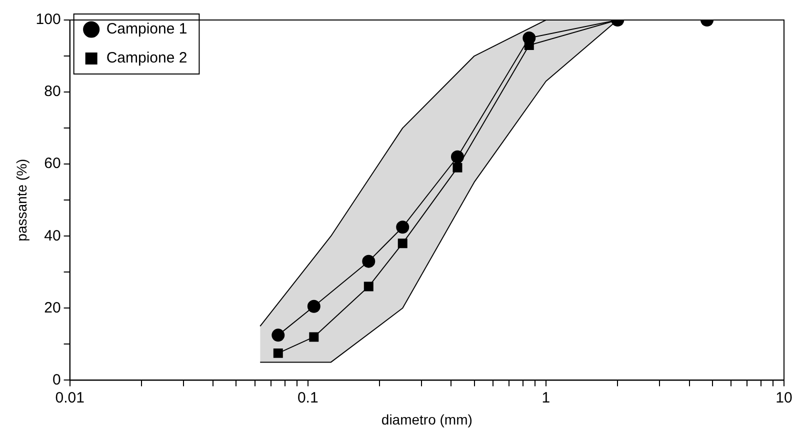  Describe the element at coordinates (784, 397) in the screenshot. I see `x-tick-label: 10` at that location.